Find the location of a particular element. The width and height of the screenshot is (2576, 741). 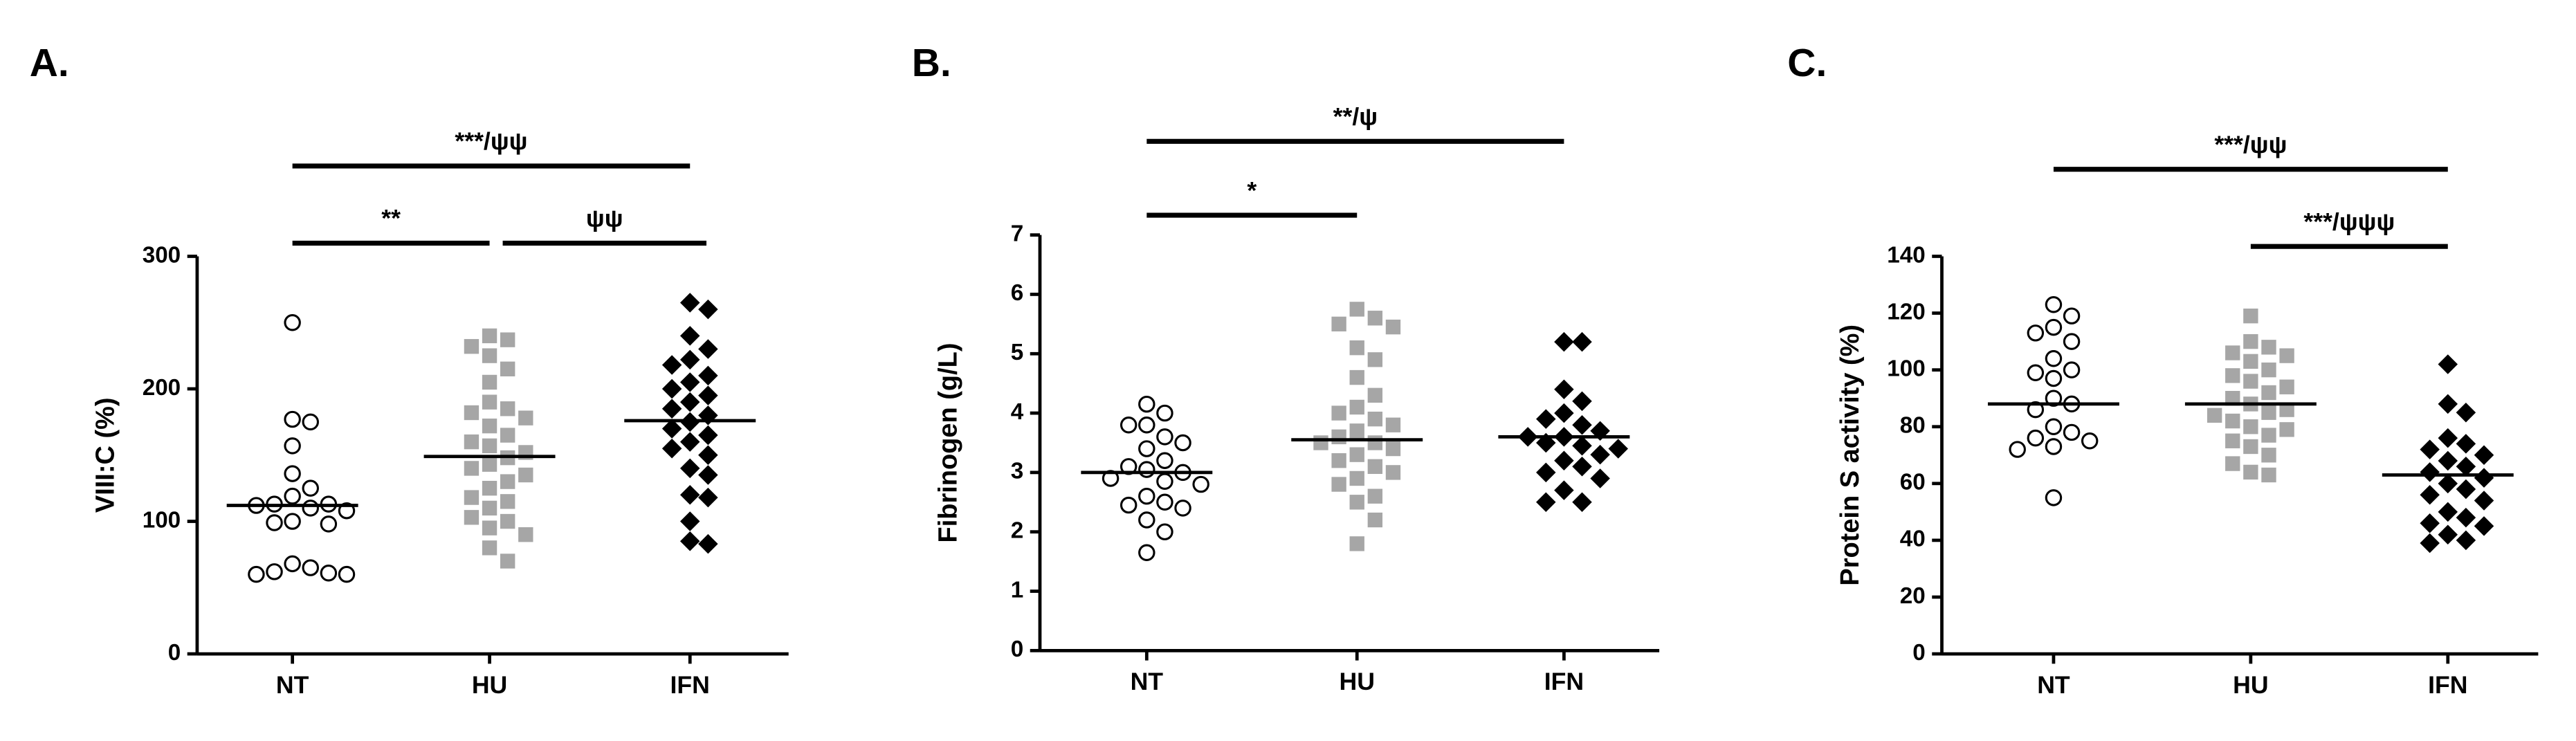

y-tick-label: 6 is located at coordinates (1017, 293).